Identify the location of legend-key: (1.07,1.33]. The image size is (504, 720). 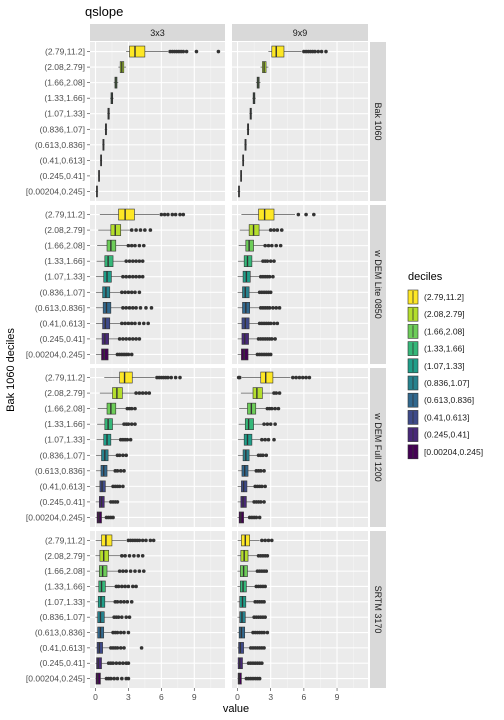
(436, 366).